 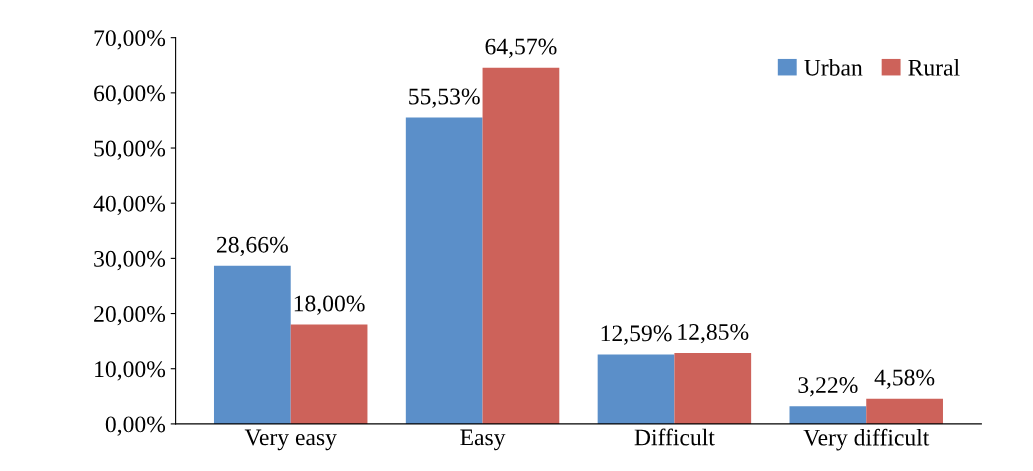 I want to click on y-tick-label: 10,00%, so click(x=130, y=371).